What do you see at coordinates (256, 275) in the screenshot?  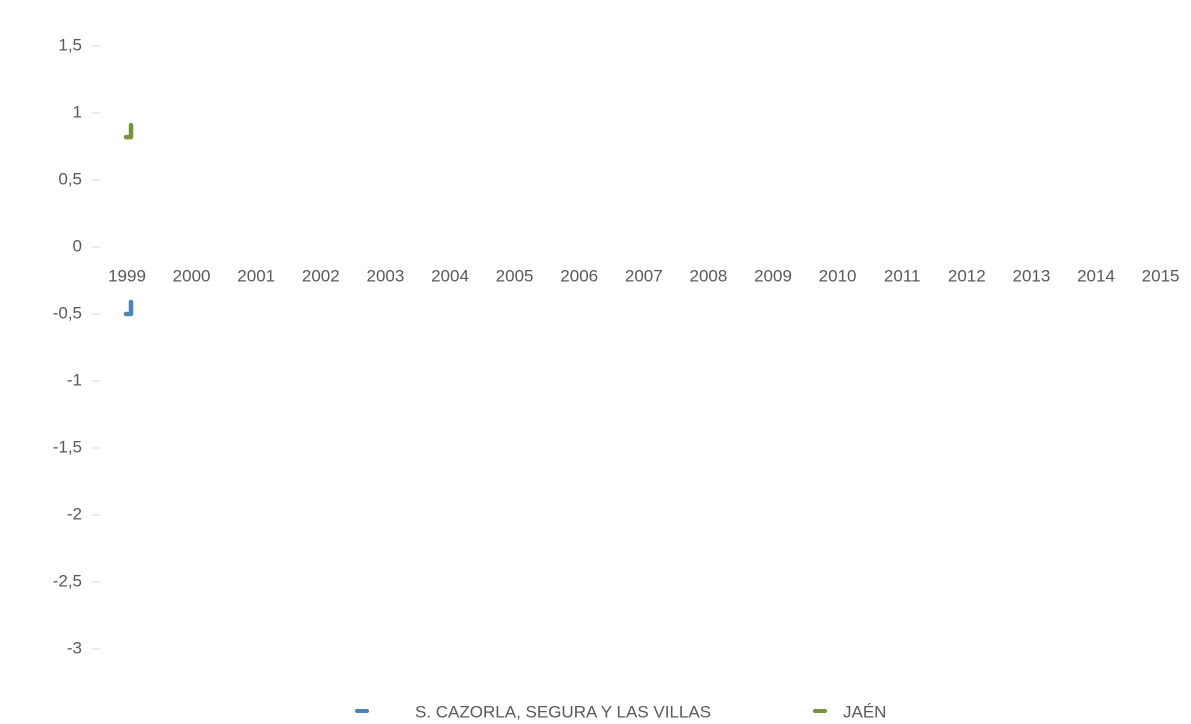 I see `x-tick-label: 2001` at bounding box center [256, 275].